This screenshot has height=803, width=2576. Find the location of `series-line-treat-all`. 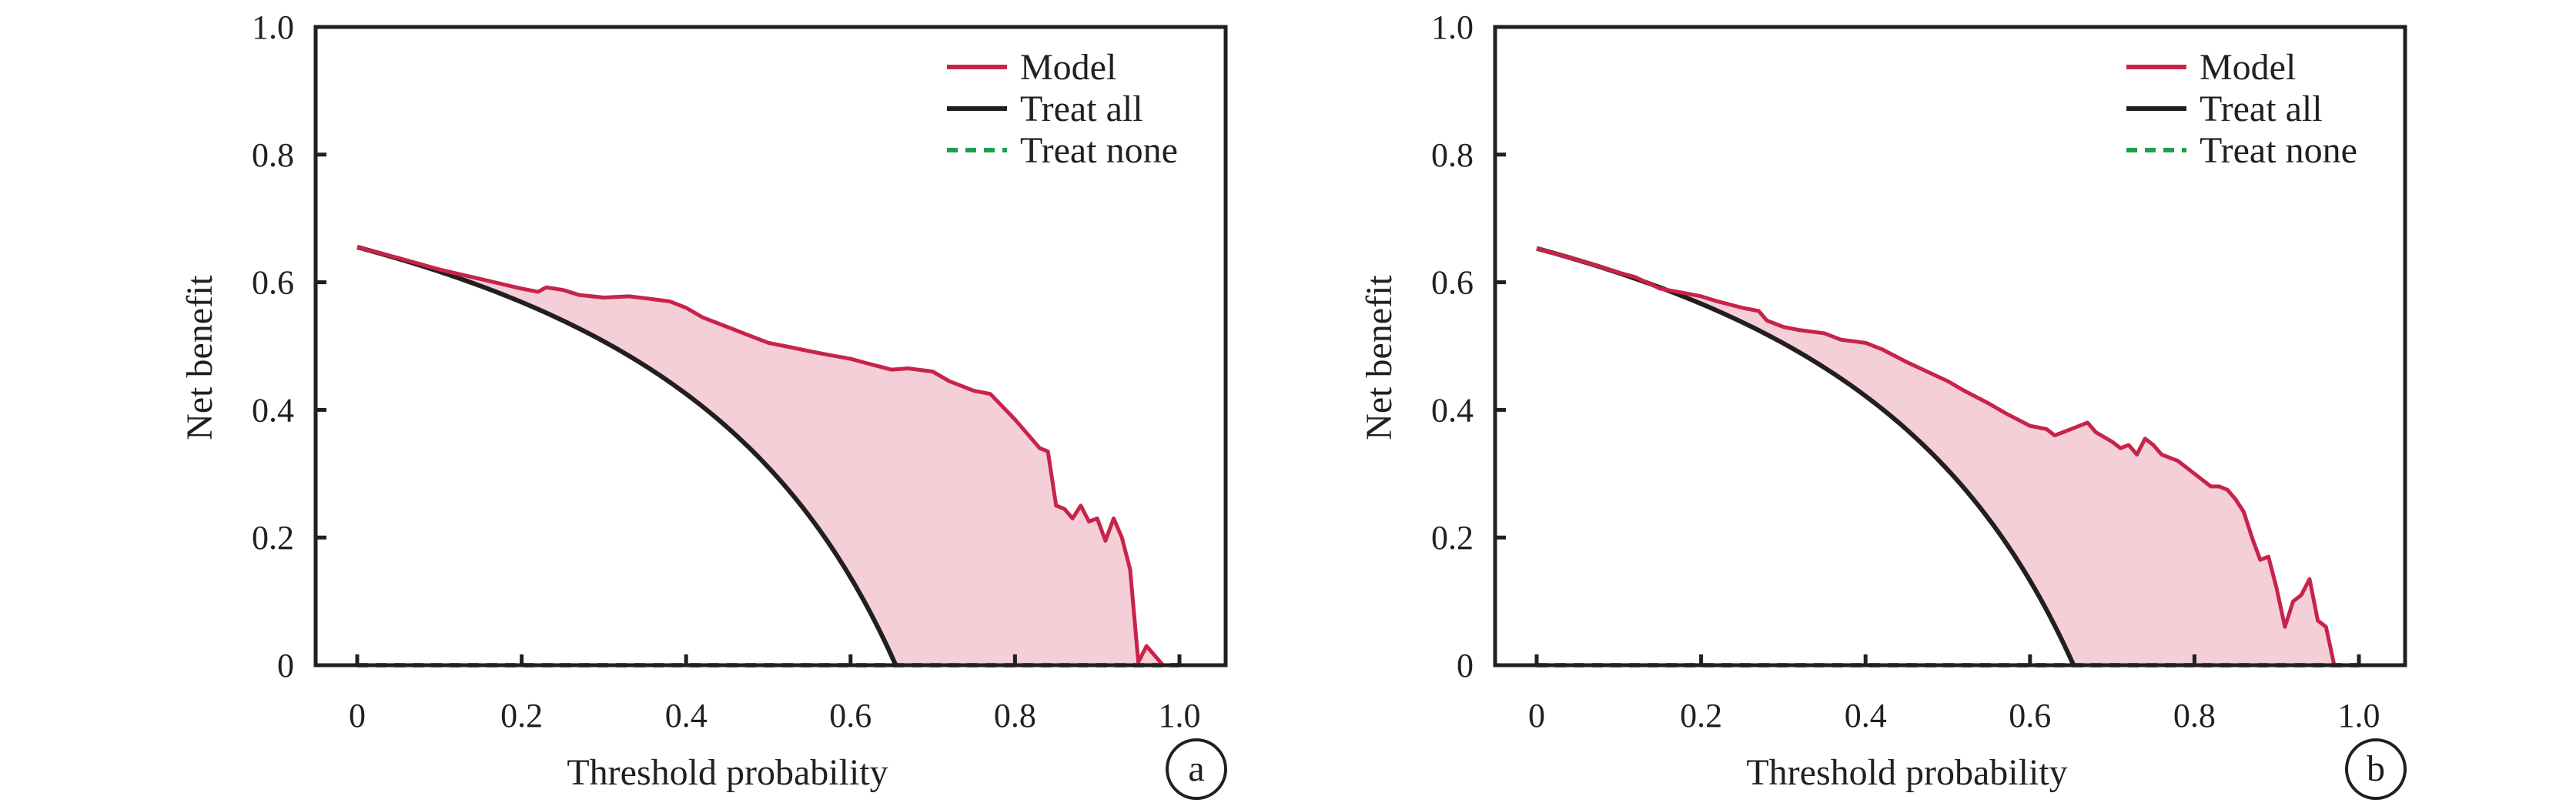

series-line-treat-all is located at coordinates (627, 456).